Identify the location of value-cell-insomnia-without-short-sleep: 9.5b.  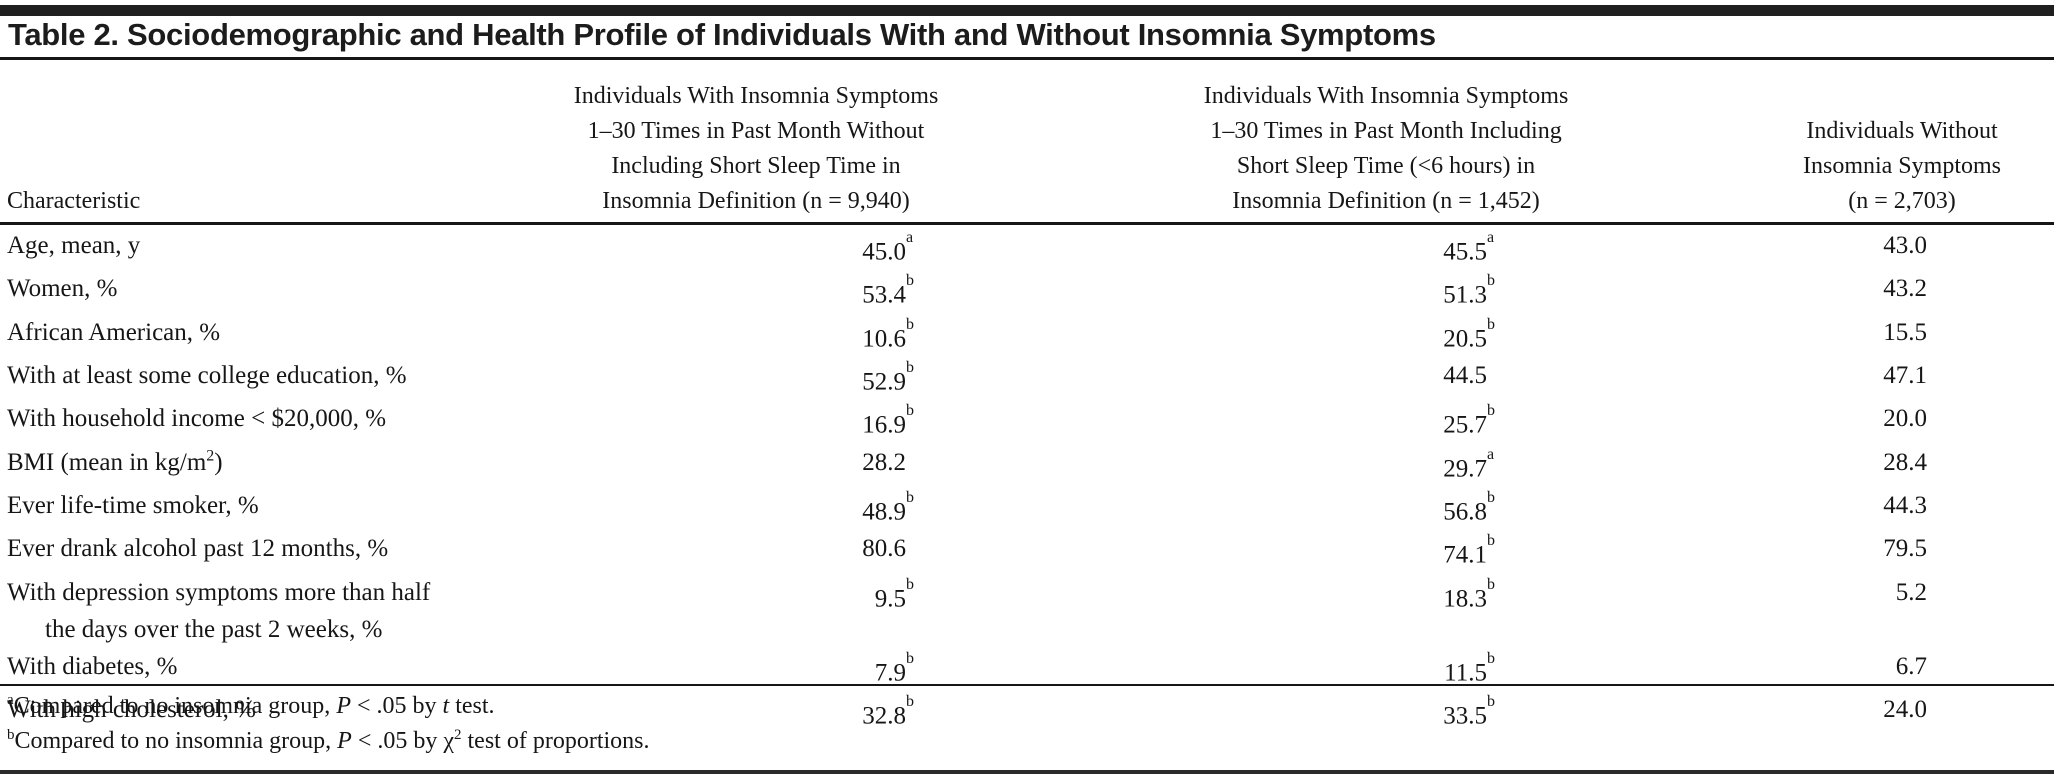
(866, 595).